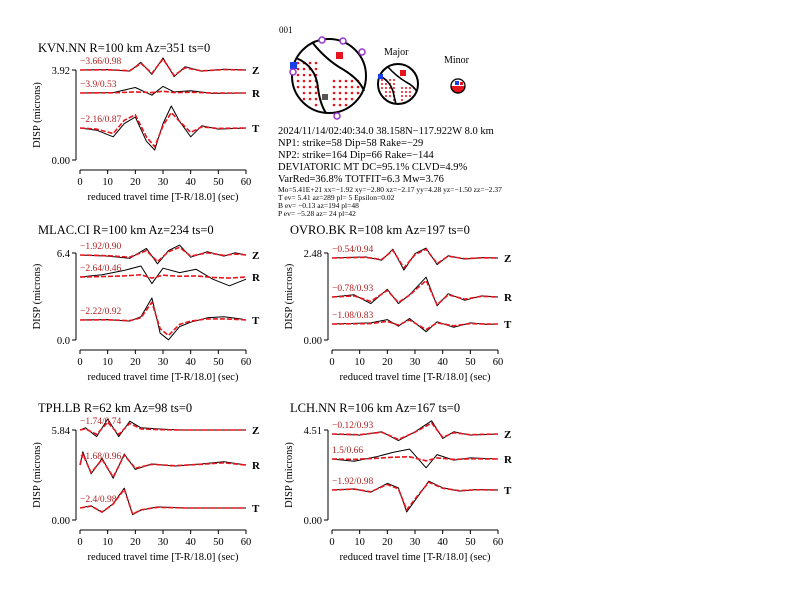  I want to click on minor-label: Minor, so click(457, 60).